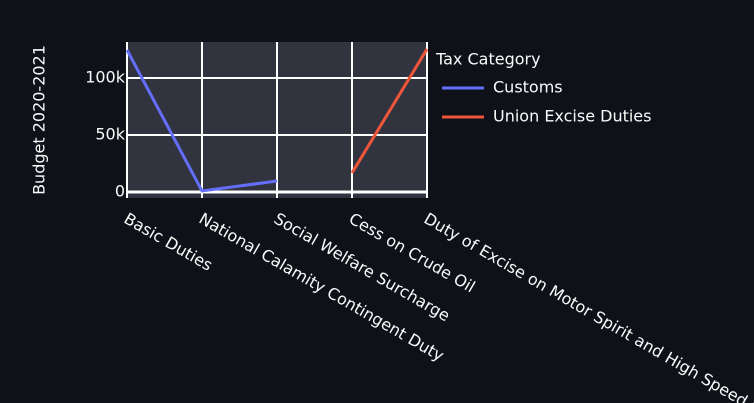 The height and width of the screenshot is (403, 754). What do you see at coordinates (105, 77) in the screenshot?
I see `y-tick-label: 100k` at bounding box center [105, 77].